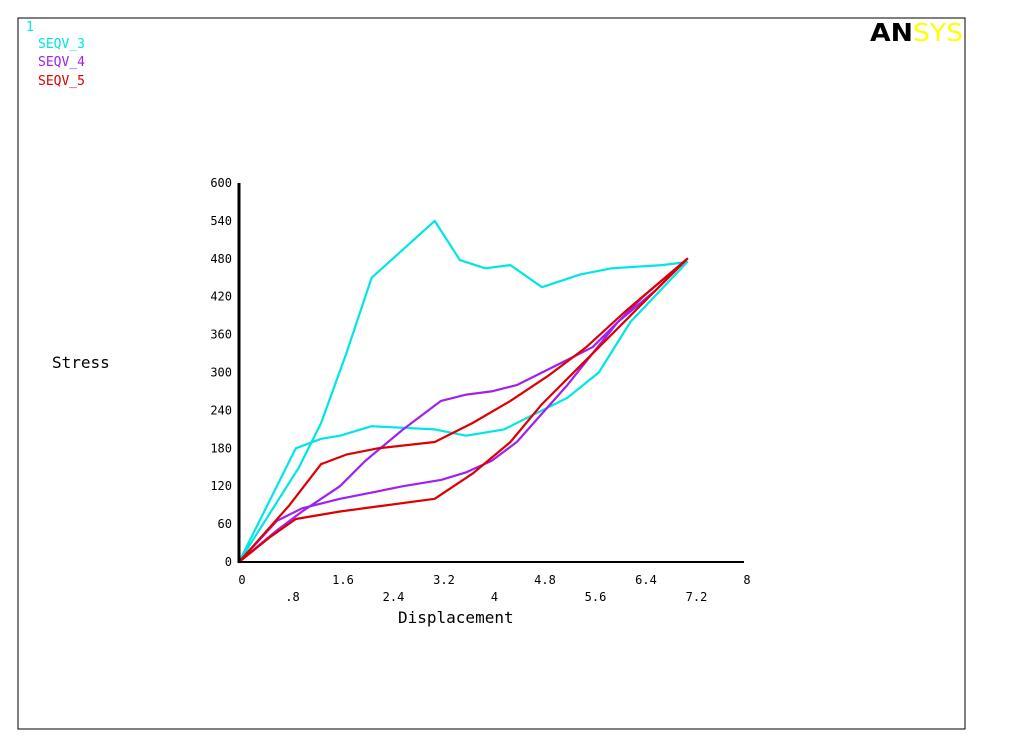  I want to click on y-tick-label: 480, so click(221, 259).